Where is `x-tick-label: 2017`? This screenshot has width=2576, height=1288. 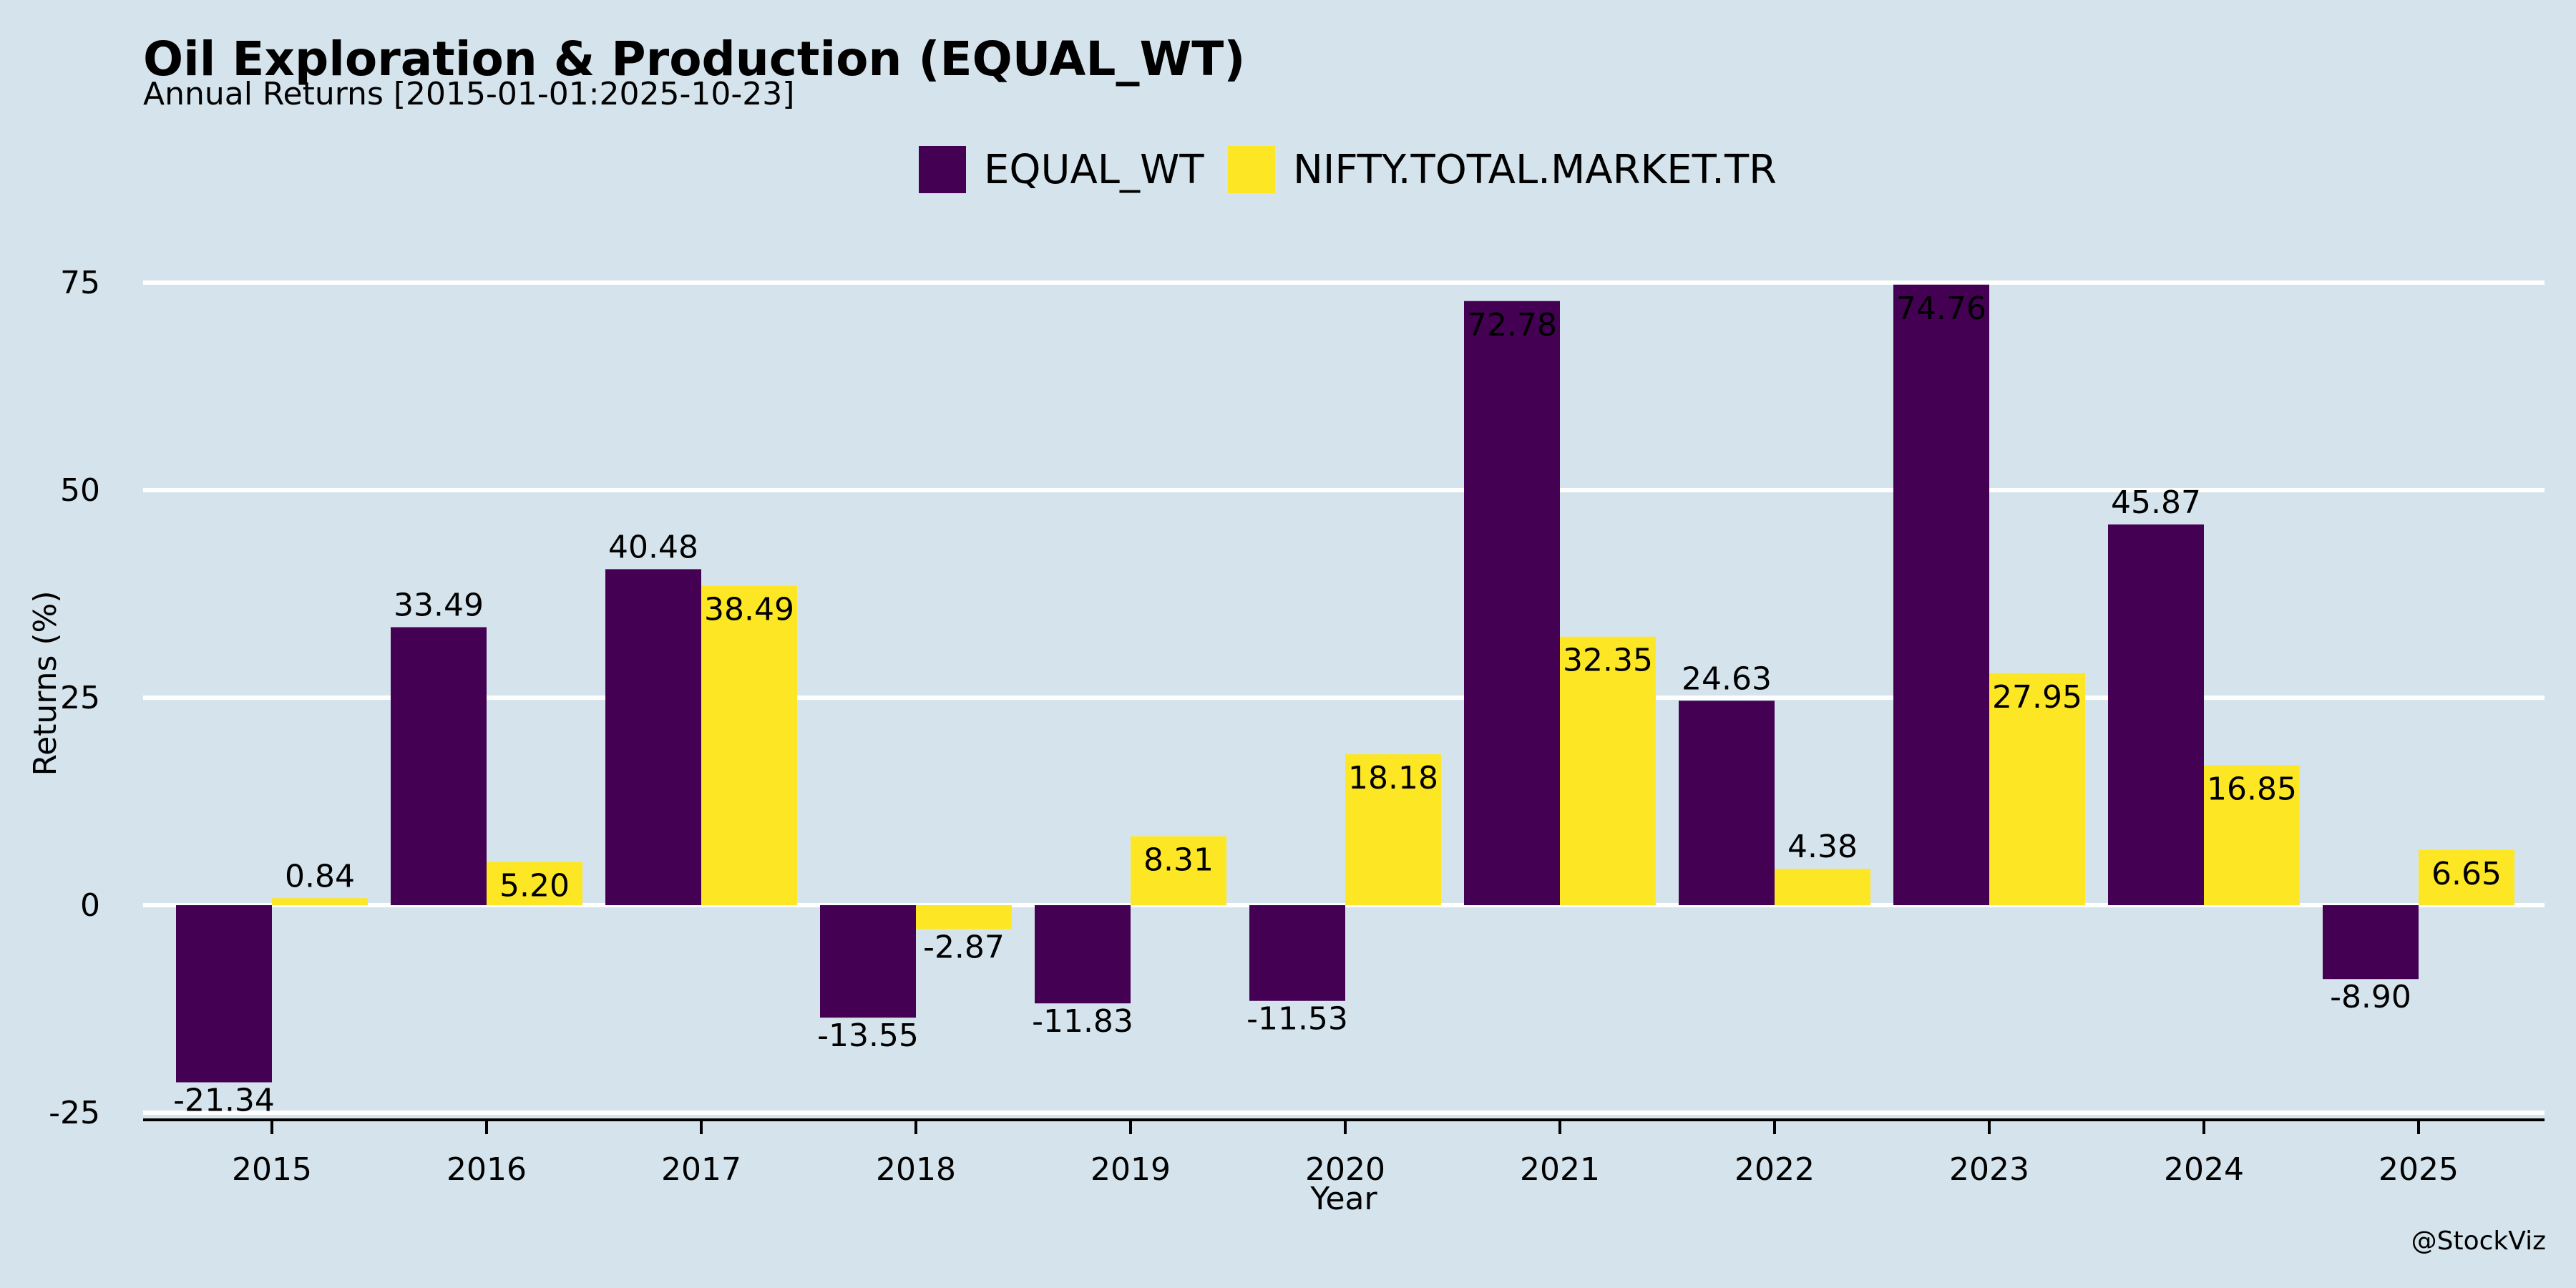
x-tick-label: 2017 is located at coordinates (701, 1169).